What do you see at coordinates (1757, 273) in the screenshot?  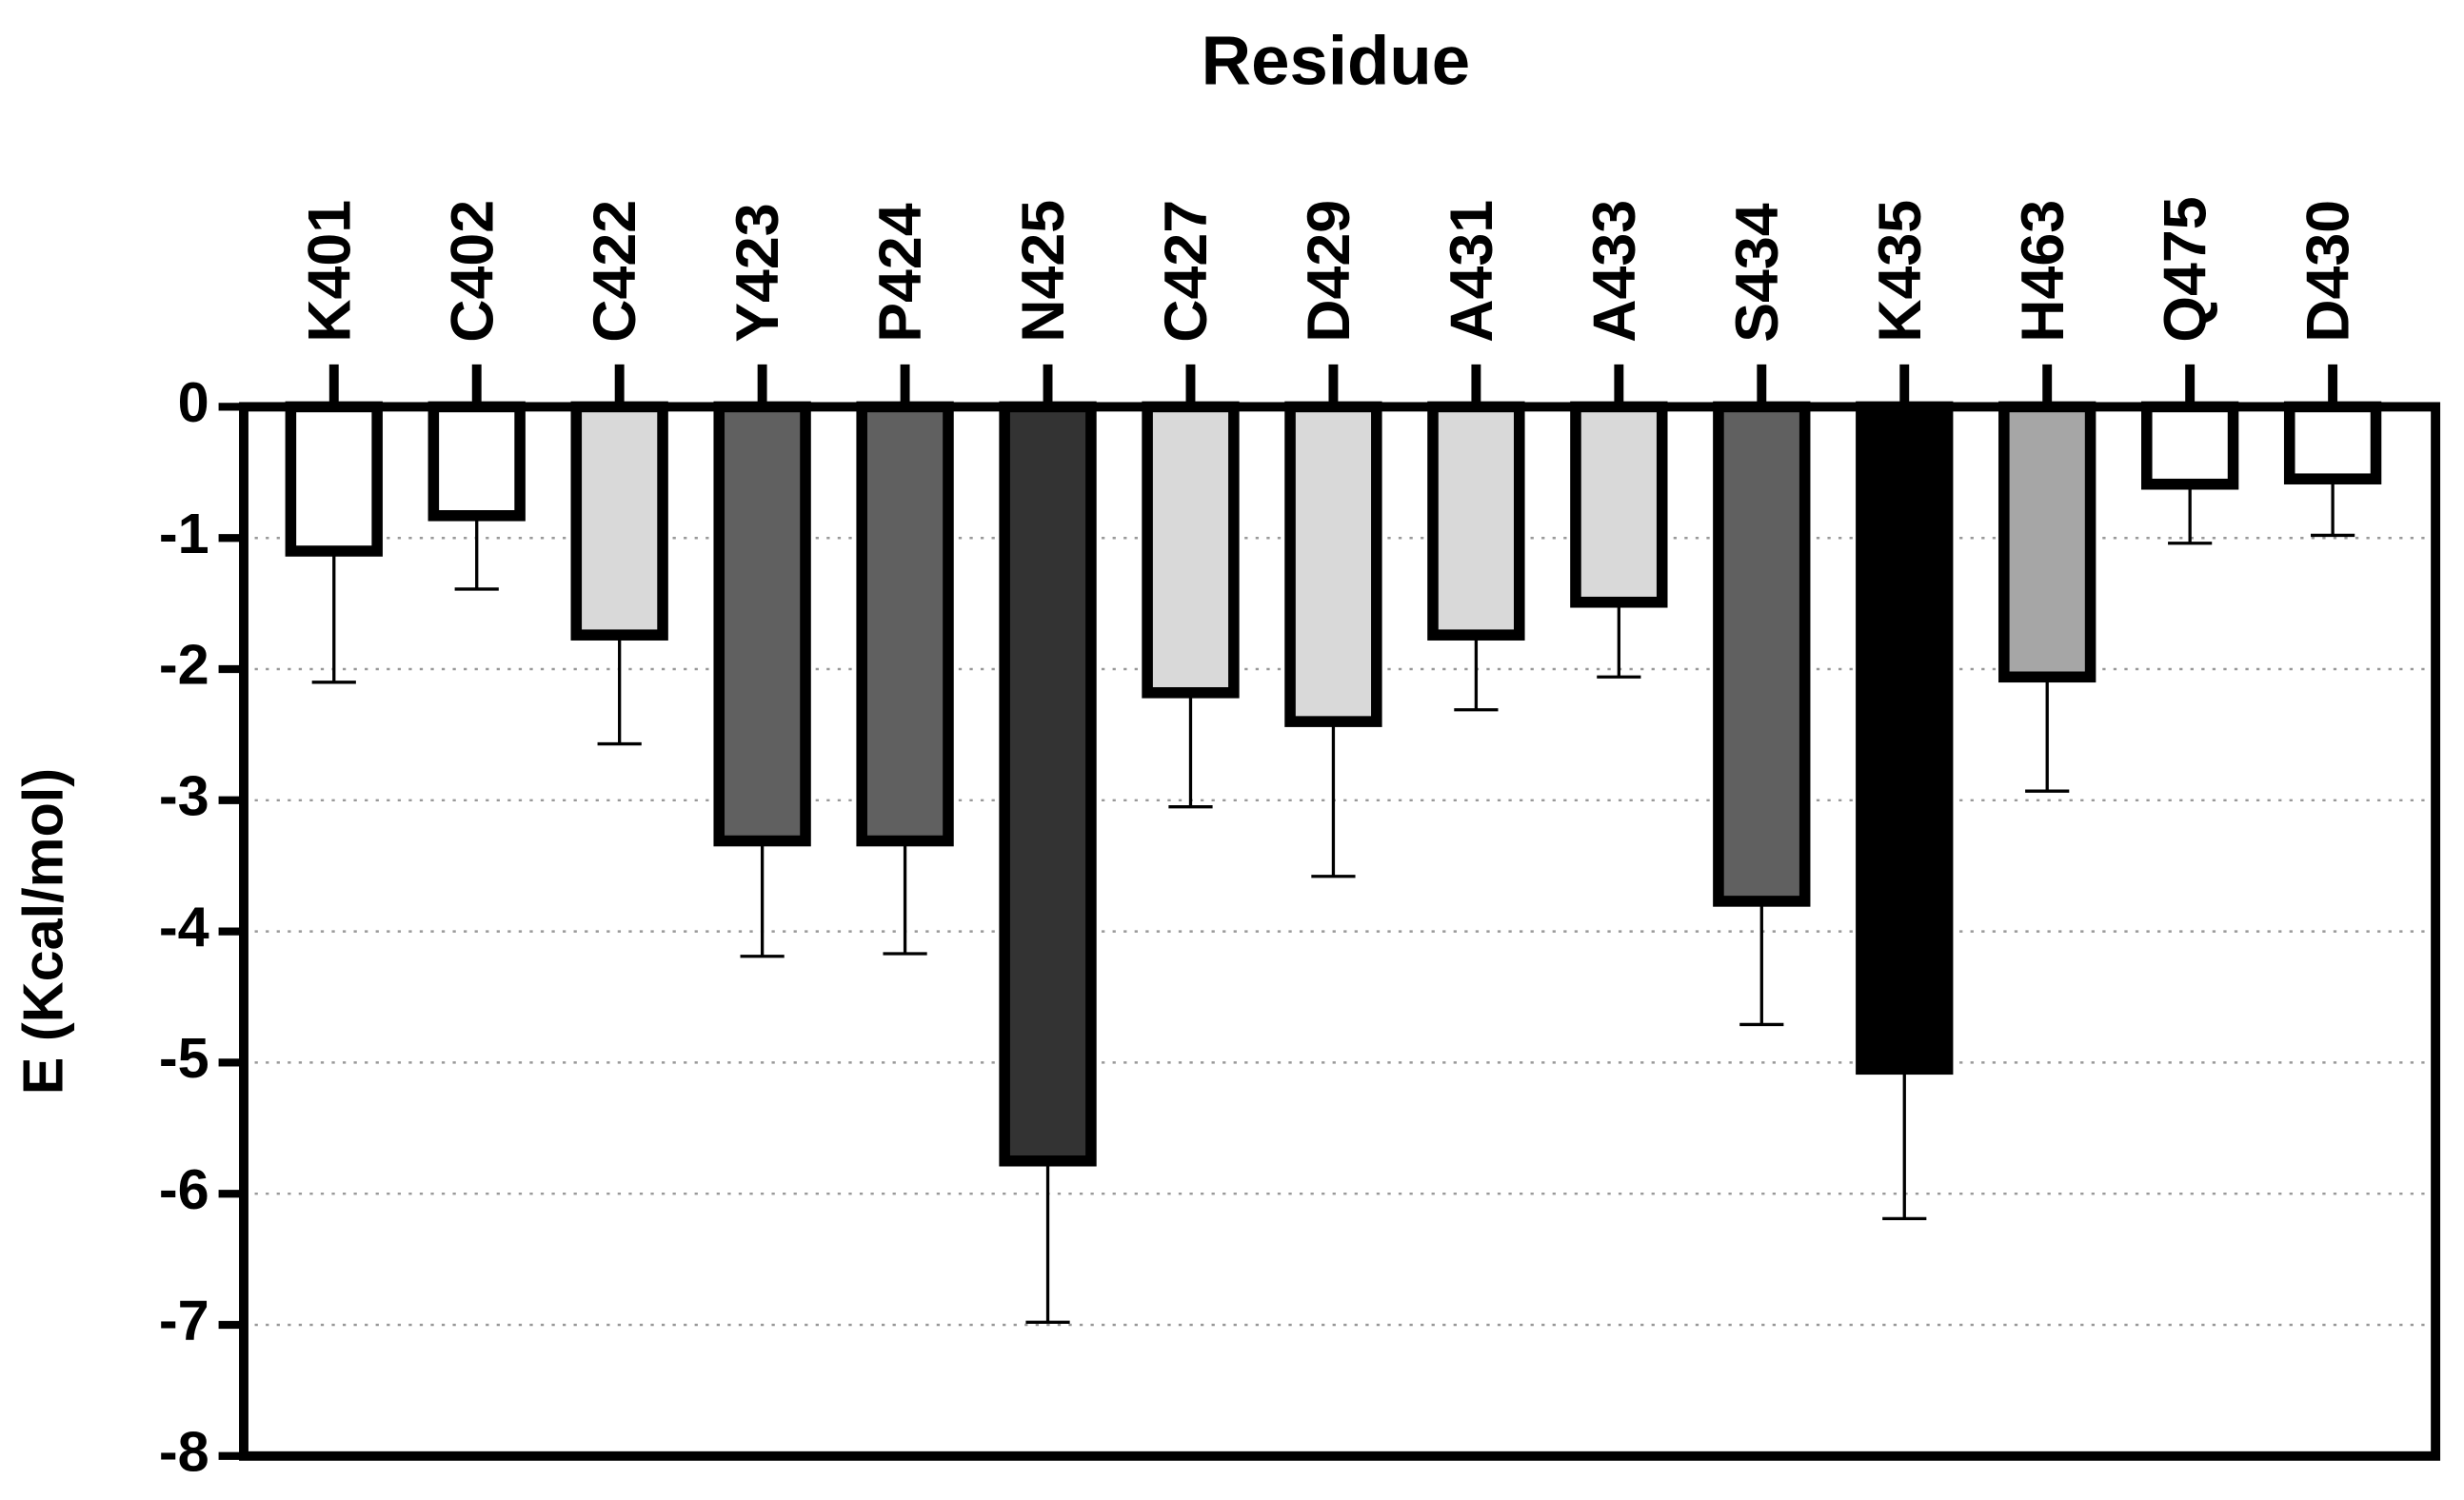 I see `x-tick-label: S434` at bounding box center [1757, 273].